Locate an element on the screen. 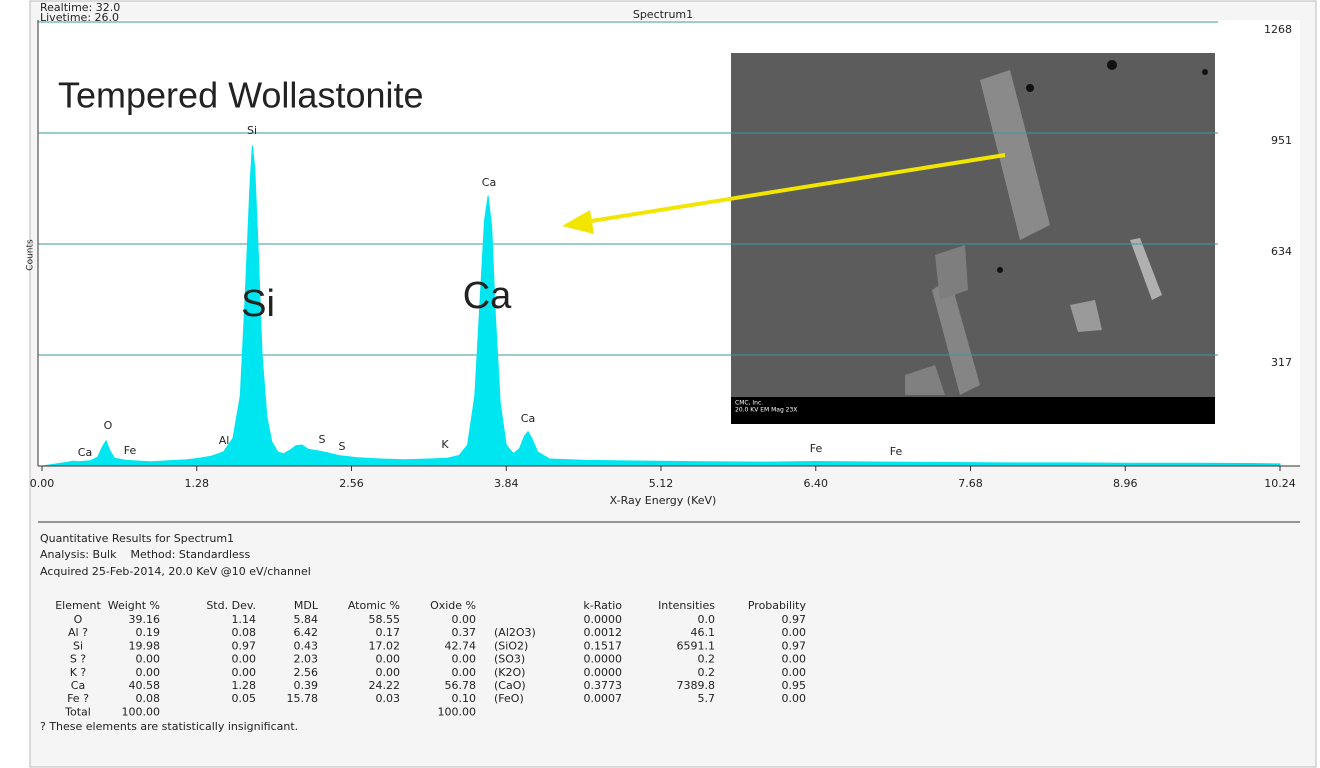 Image resolution: width=1320 pixels, height=768 pixels. table-cell: K ? is located at coordinates (78, 672).